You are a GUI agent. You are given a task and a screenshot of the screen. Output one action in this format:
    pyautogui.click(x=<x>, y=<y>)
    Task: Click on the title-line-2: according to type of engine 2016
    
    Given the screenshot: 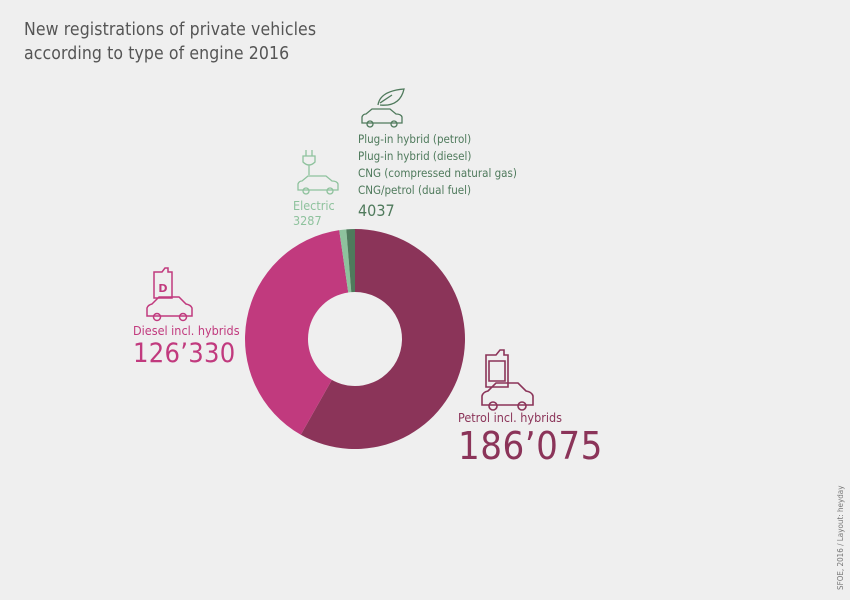 What is the action you would take?
    pyautogui.click(x=157, y=54)
    